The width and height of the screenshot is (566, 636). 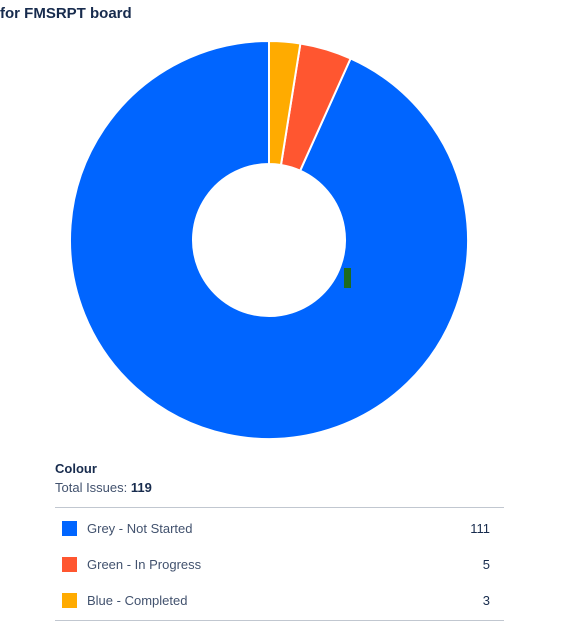 I want to click on total-issues-label: Total Issues:, so click(x=91, y=487).